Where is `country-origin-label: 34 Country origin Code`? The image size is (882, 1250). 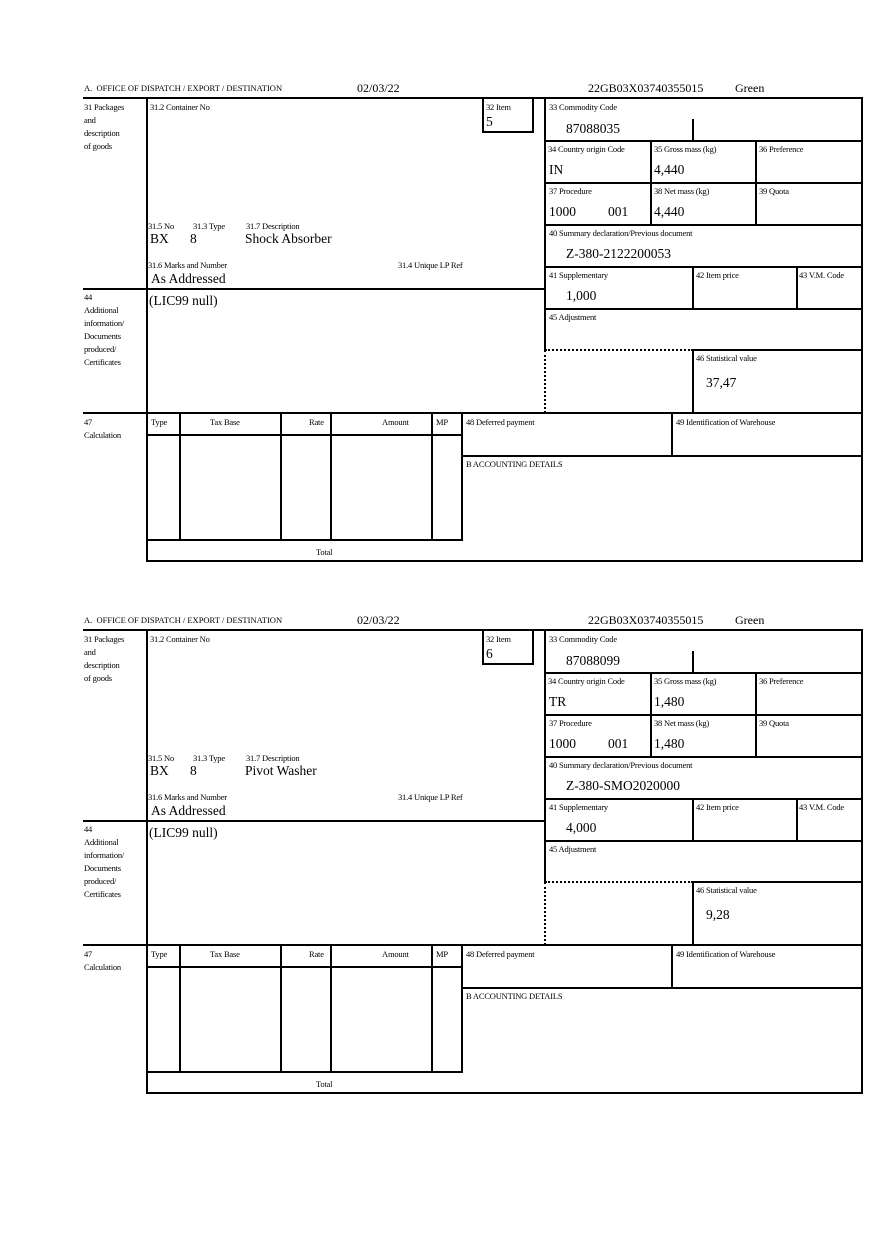
country-origin-label: 34 Country origin Code is located at coordinates (586, 149).